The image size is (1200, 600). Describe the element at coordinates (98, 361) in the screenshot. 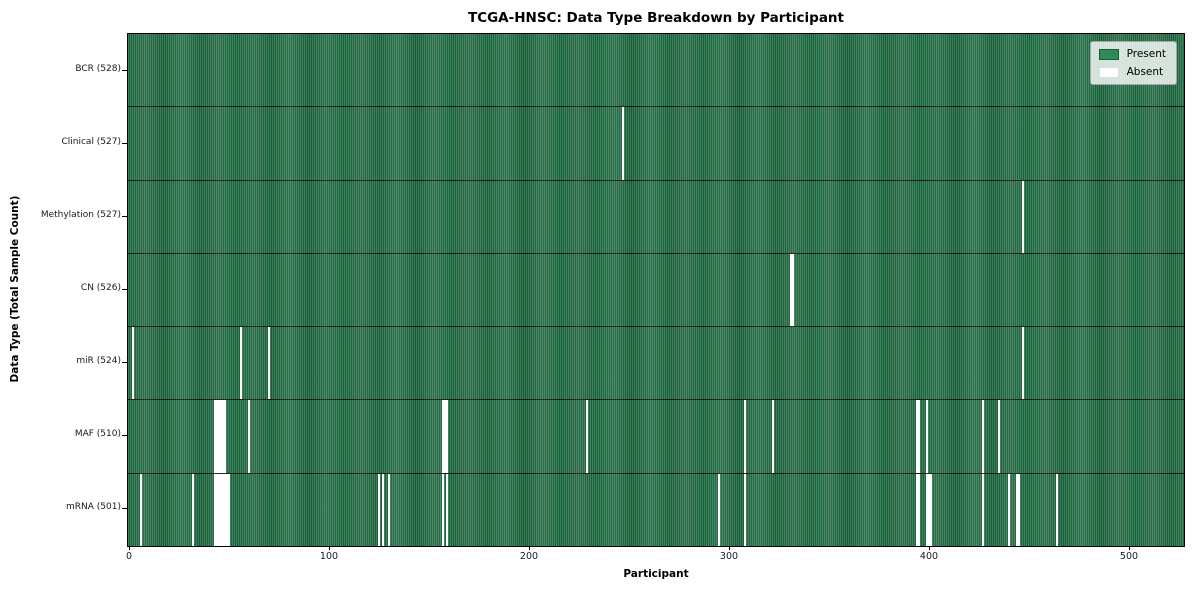

I see `y-tick-label: miR (524)` at that location.